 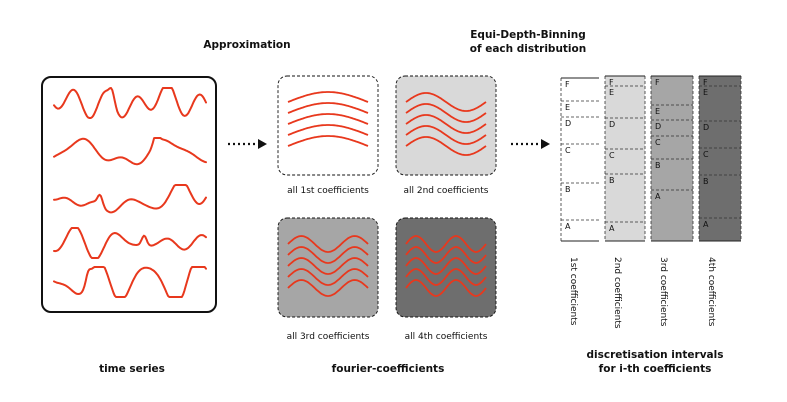 I want to click on time-series-panel, so click(x=129, y=194).